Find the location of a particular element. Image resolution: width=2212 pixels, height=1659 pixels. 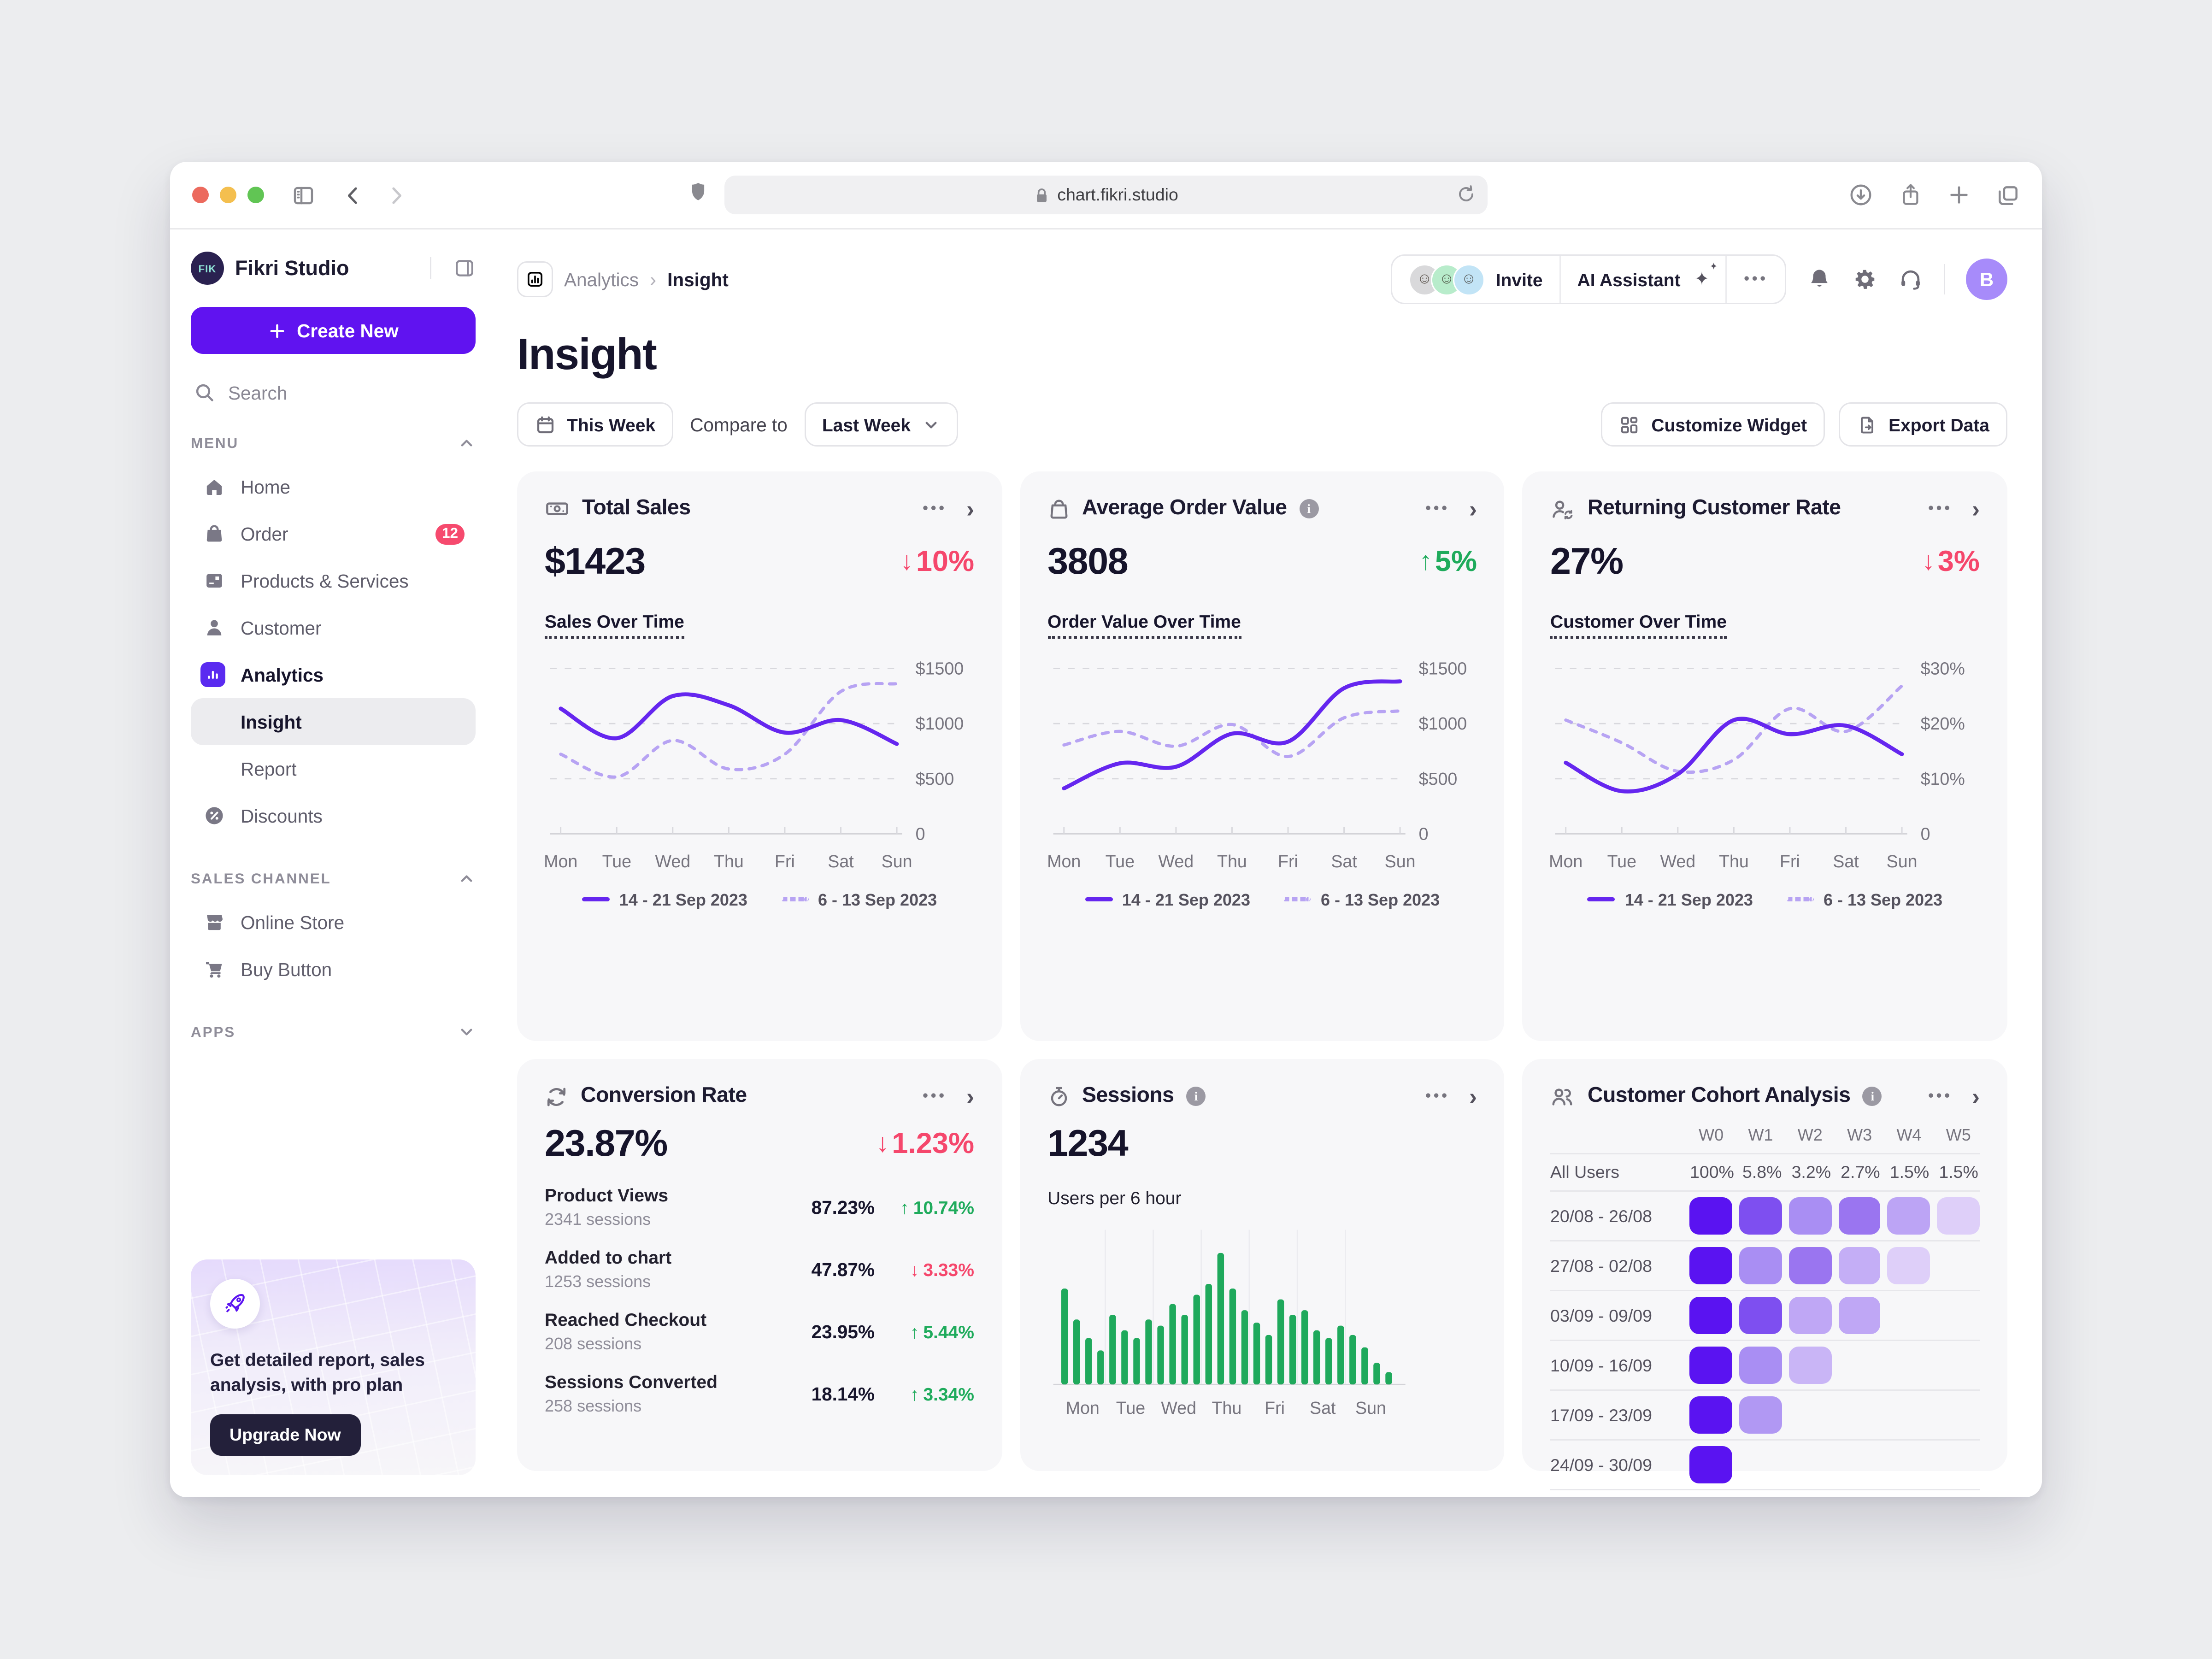

notifications-bell-icon is located at coordinates (1819, 279).